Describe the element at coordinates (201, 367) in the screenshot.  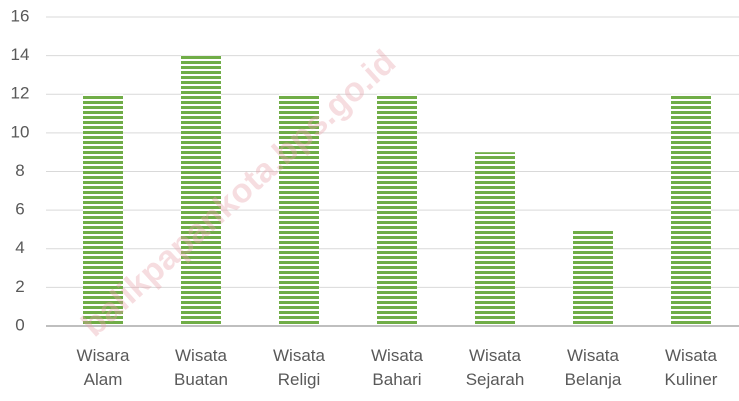
I see `x-tick-label: Wisata Buatan` at that location.